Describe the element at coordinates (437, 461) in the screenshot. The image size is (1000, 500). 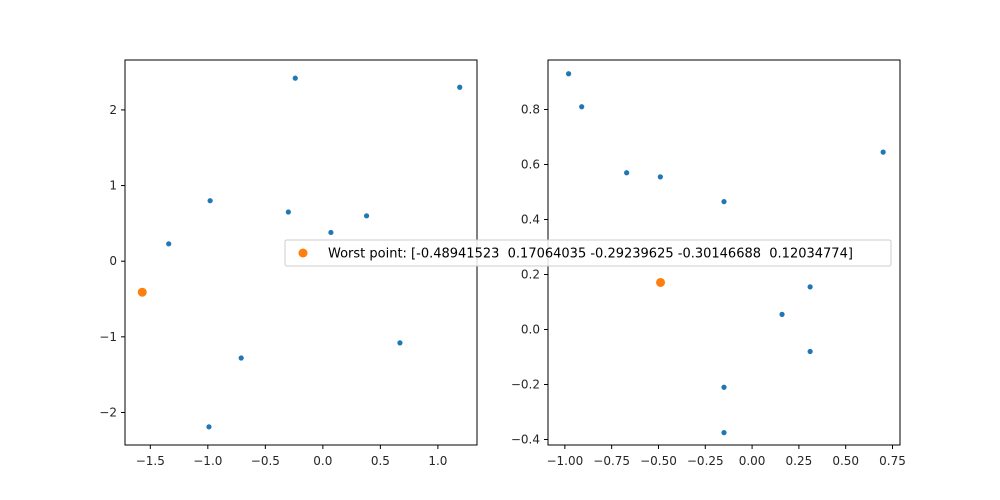
I see `x-tick-label: 1.0` at that location.